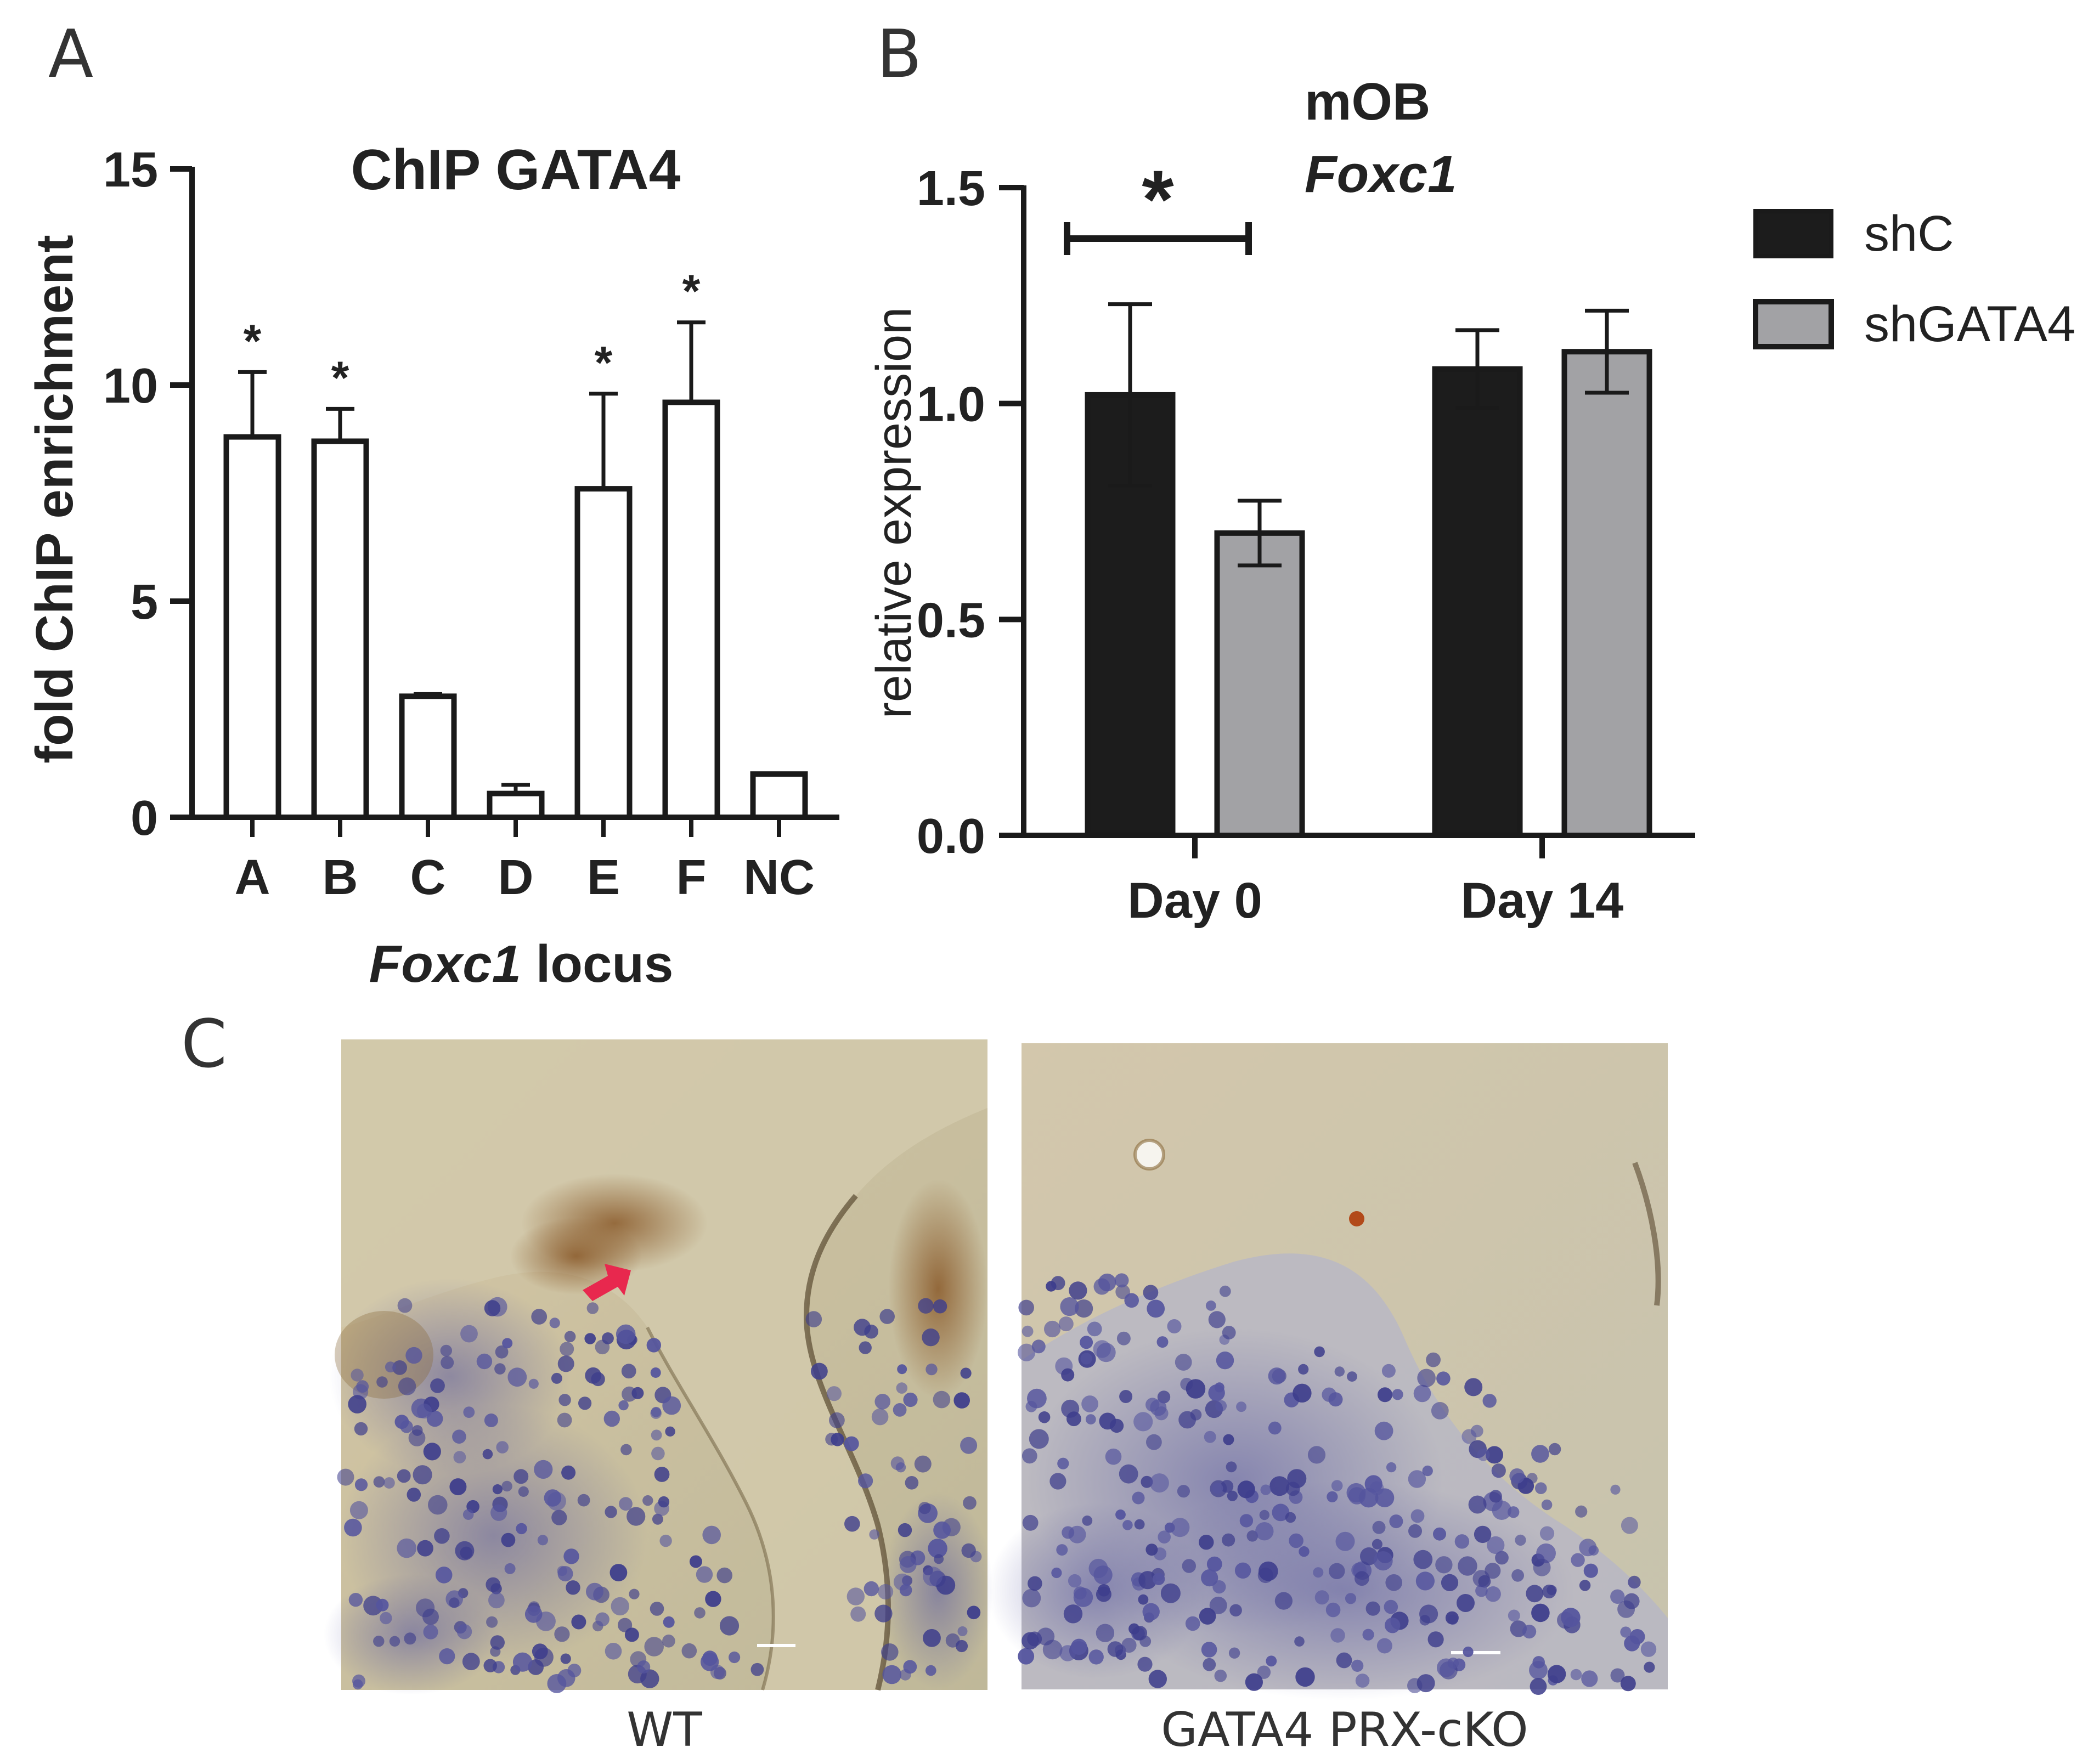 This screenshot has height=1764, width=2088. I want to click on chart-b-title-line1: mOB, so click(1368, 101).